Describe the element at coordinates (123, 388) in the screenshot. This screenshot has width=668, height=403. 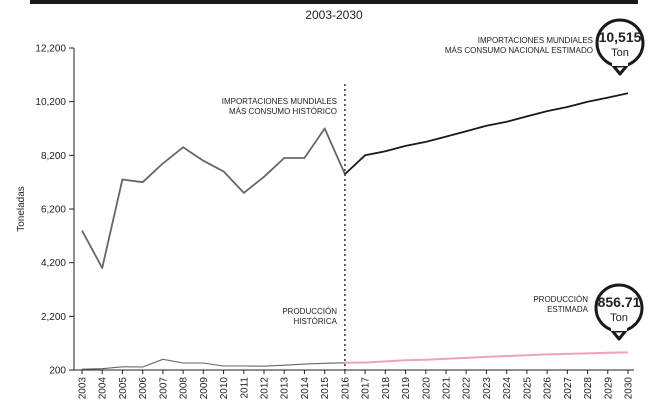
I see `x-tick-label: 2005` at that location.